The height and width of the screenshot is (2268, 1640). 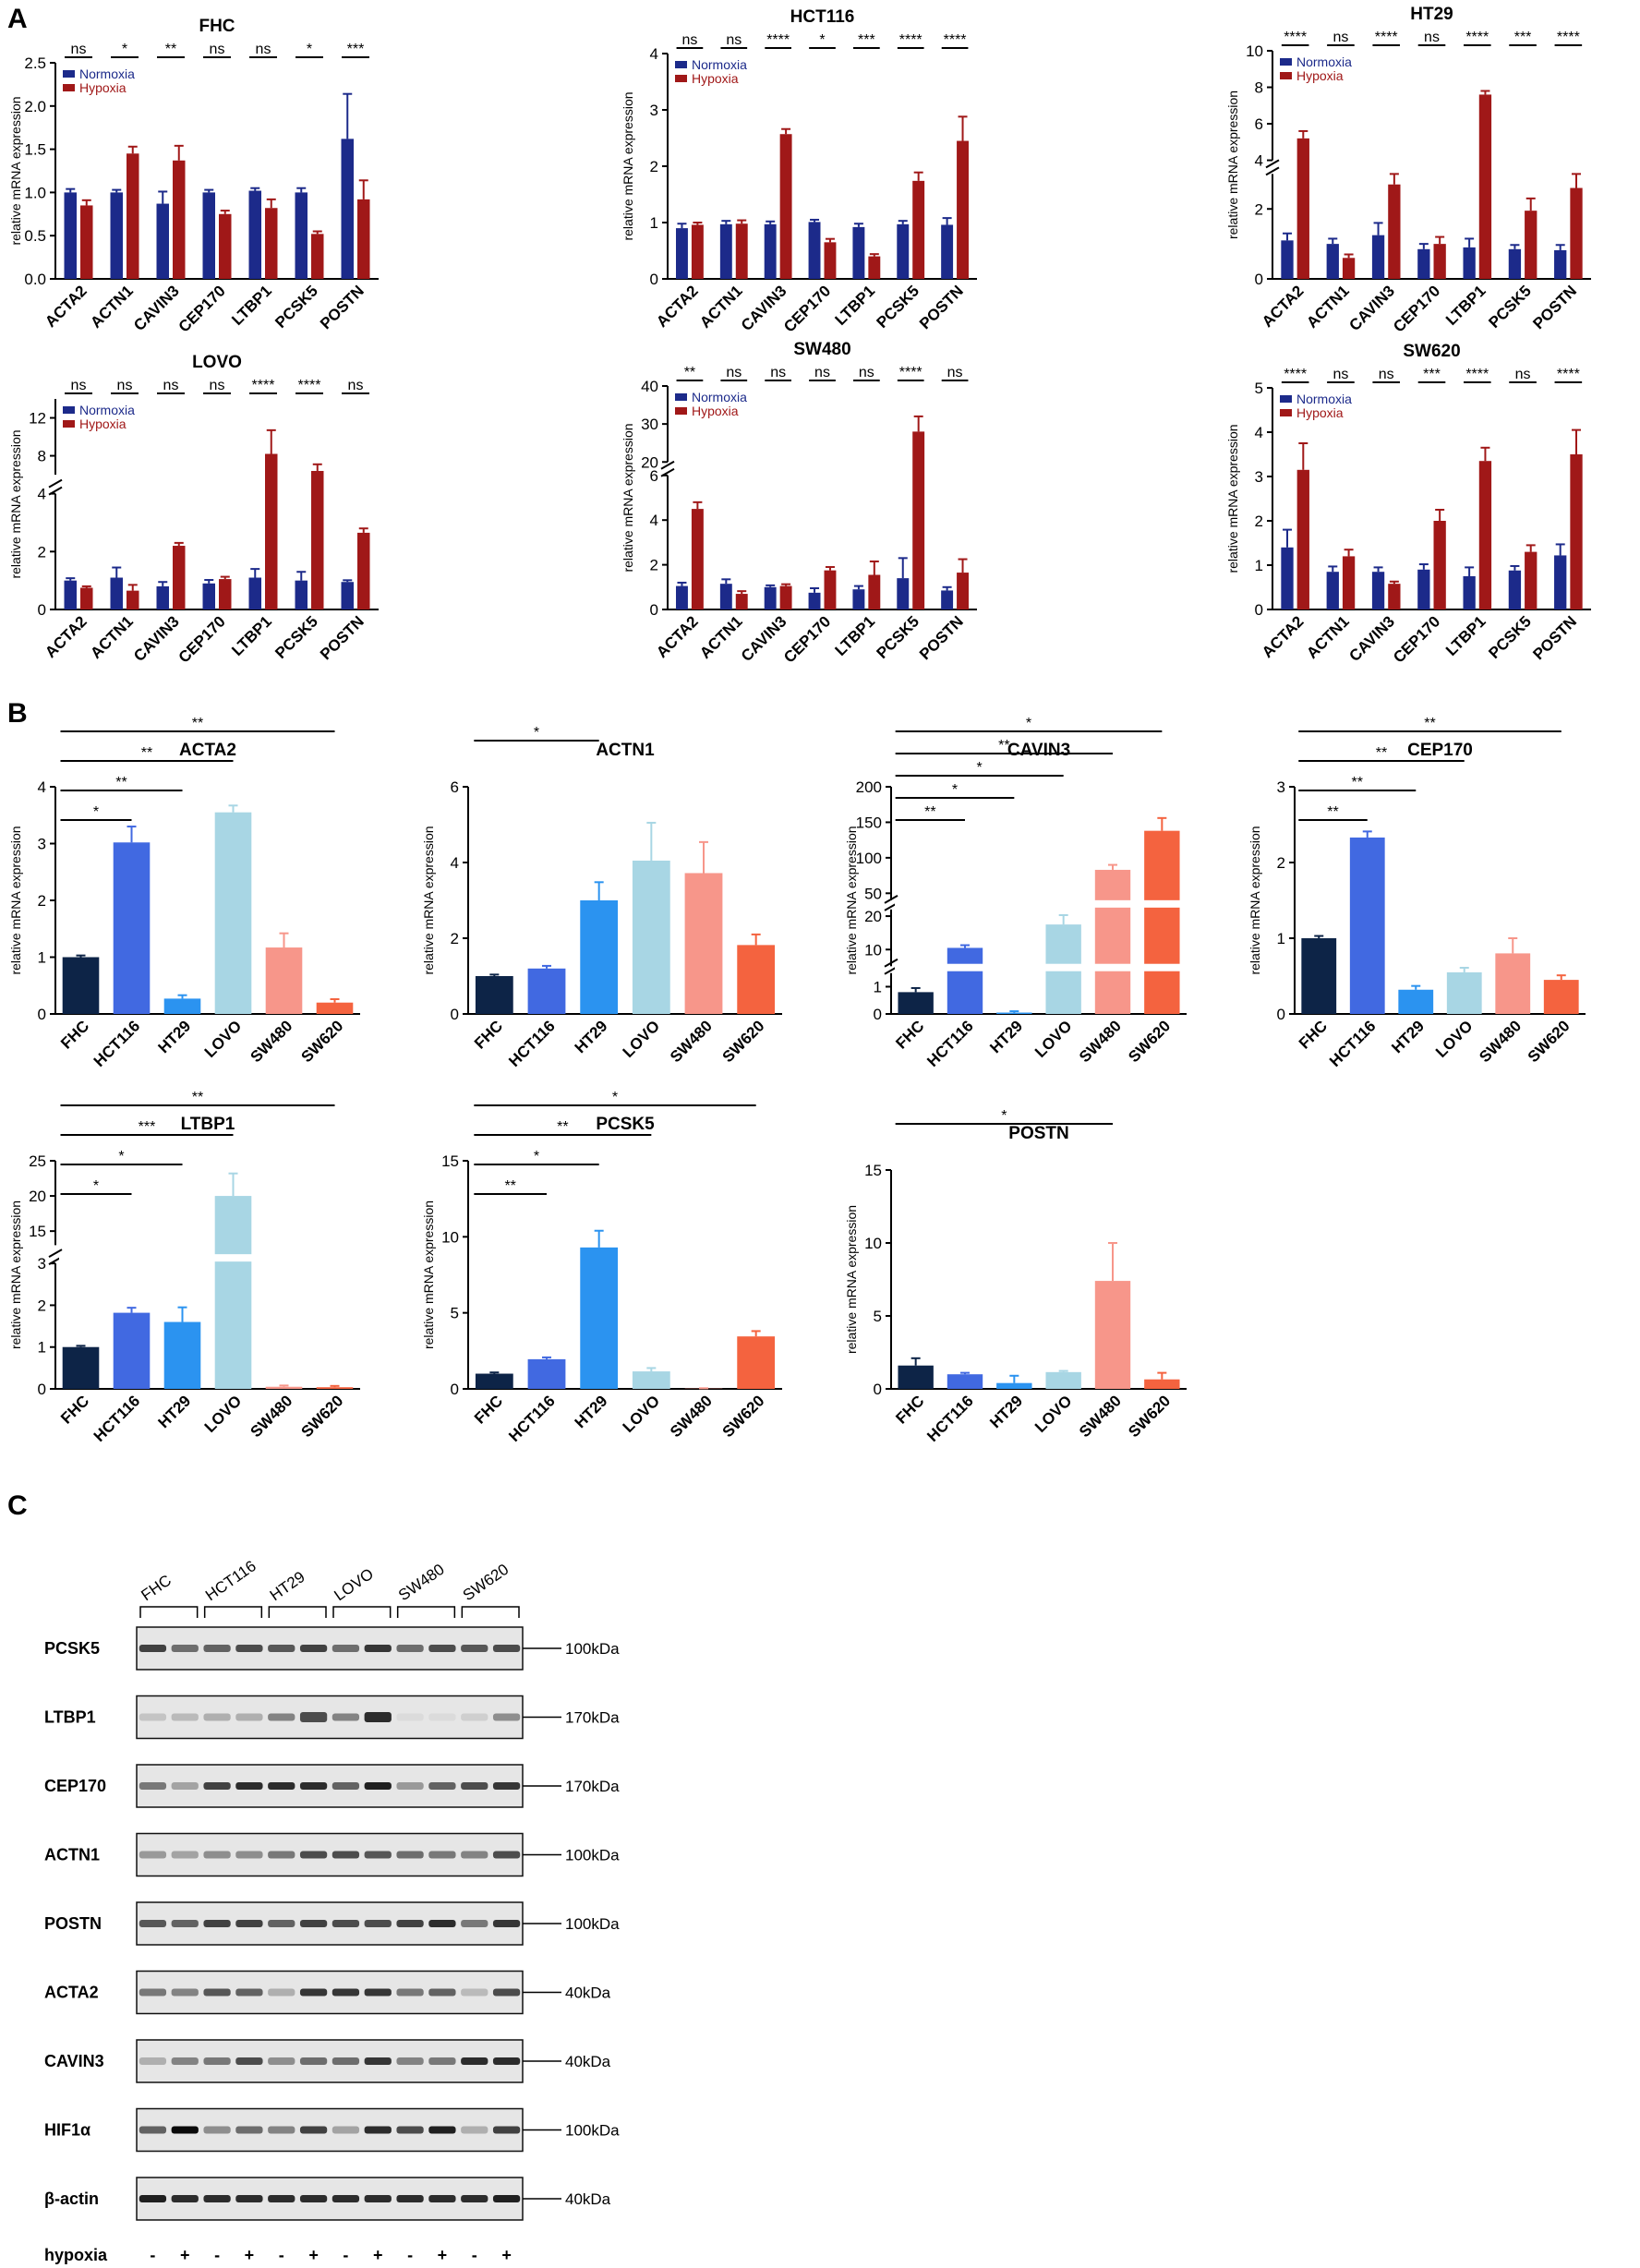 I want to click on cell-line-label: LOVO, so click(x=354, y=1585).